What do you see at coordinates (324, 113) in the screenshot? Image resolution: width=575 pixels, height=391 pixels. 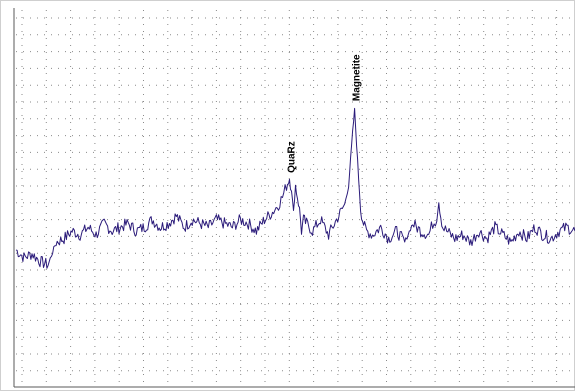 I see `annotations: QuaRz Magnetite` at bounding box center [324, 113].